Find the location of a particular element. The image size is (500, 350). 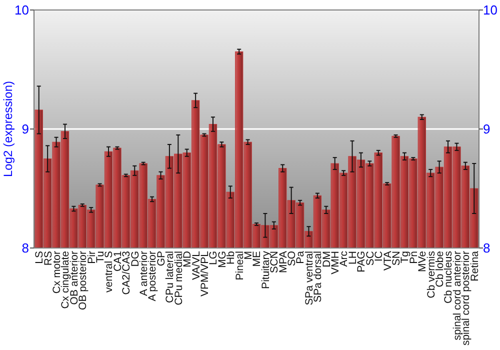

x-tick-label: DG is located at coordinates (135, 259).